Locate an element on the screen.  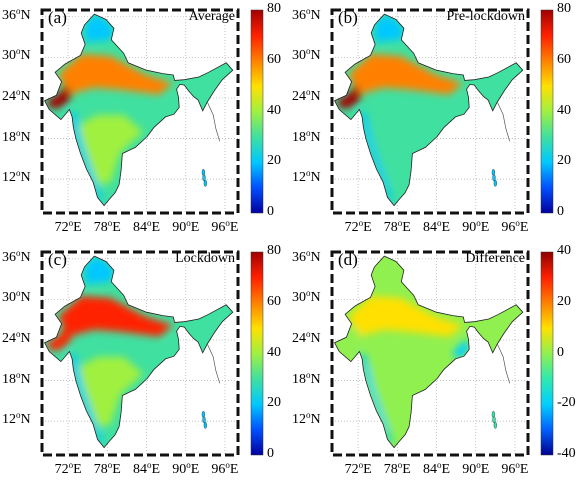
field-layer is located at coordinates (138, 110).